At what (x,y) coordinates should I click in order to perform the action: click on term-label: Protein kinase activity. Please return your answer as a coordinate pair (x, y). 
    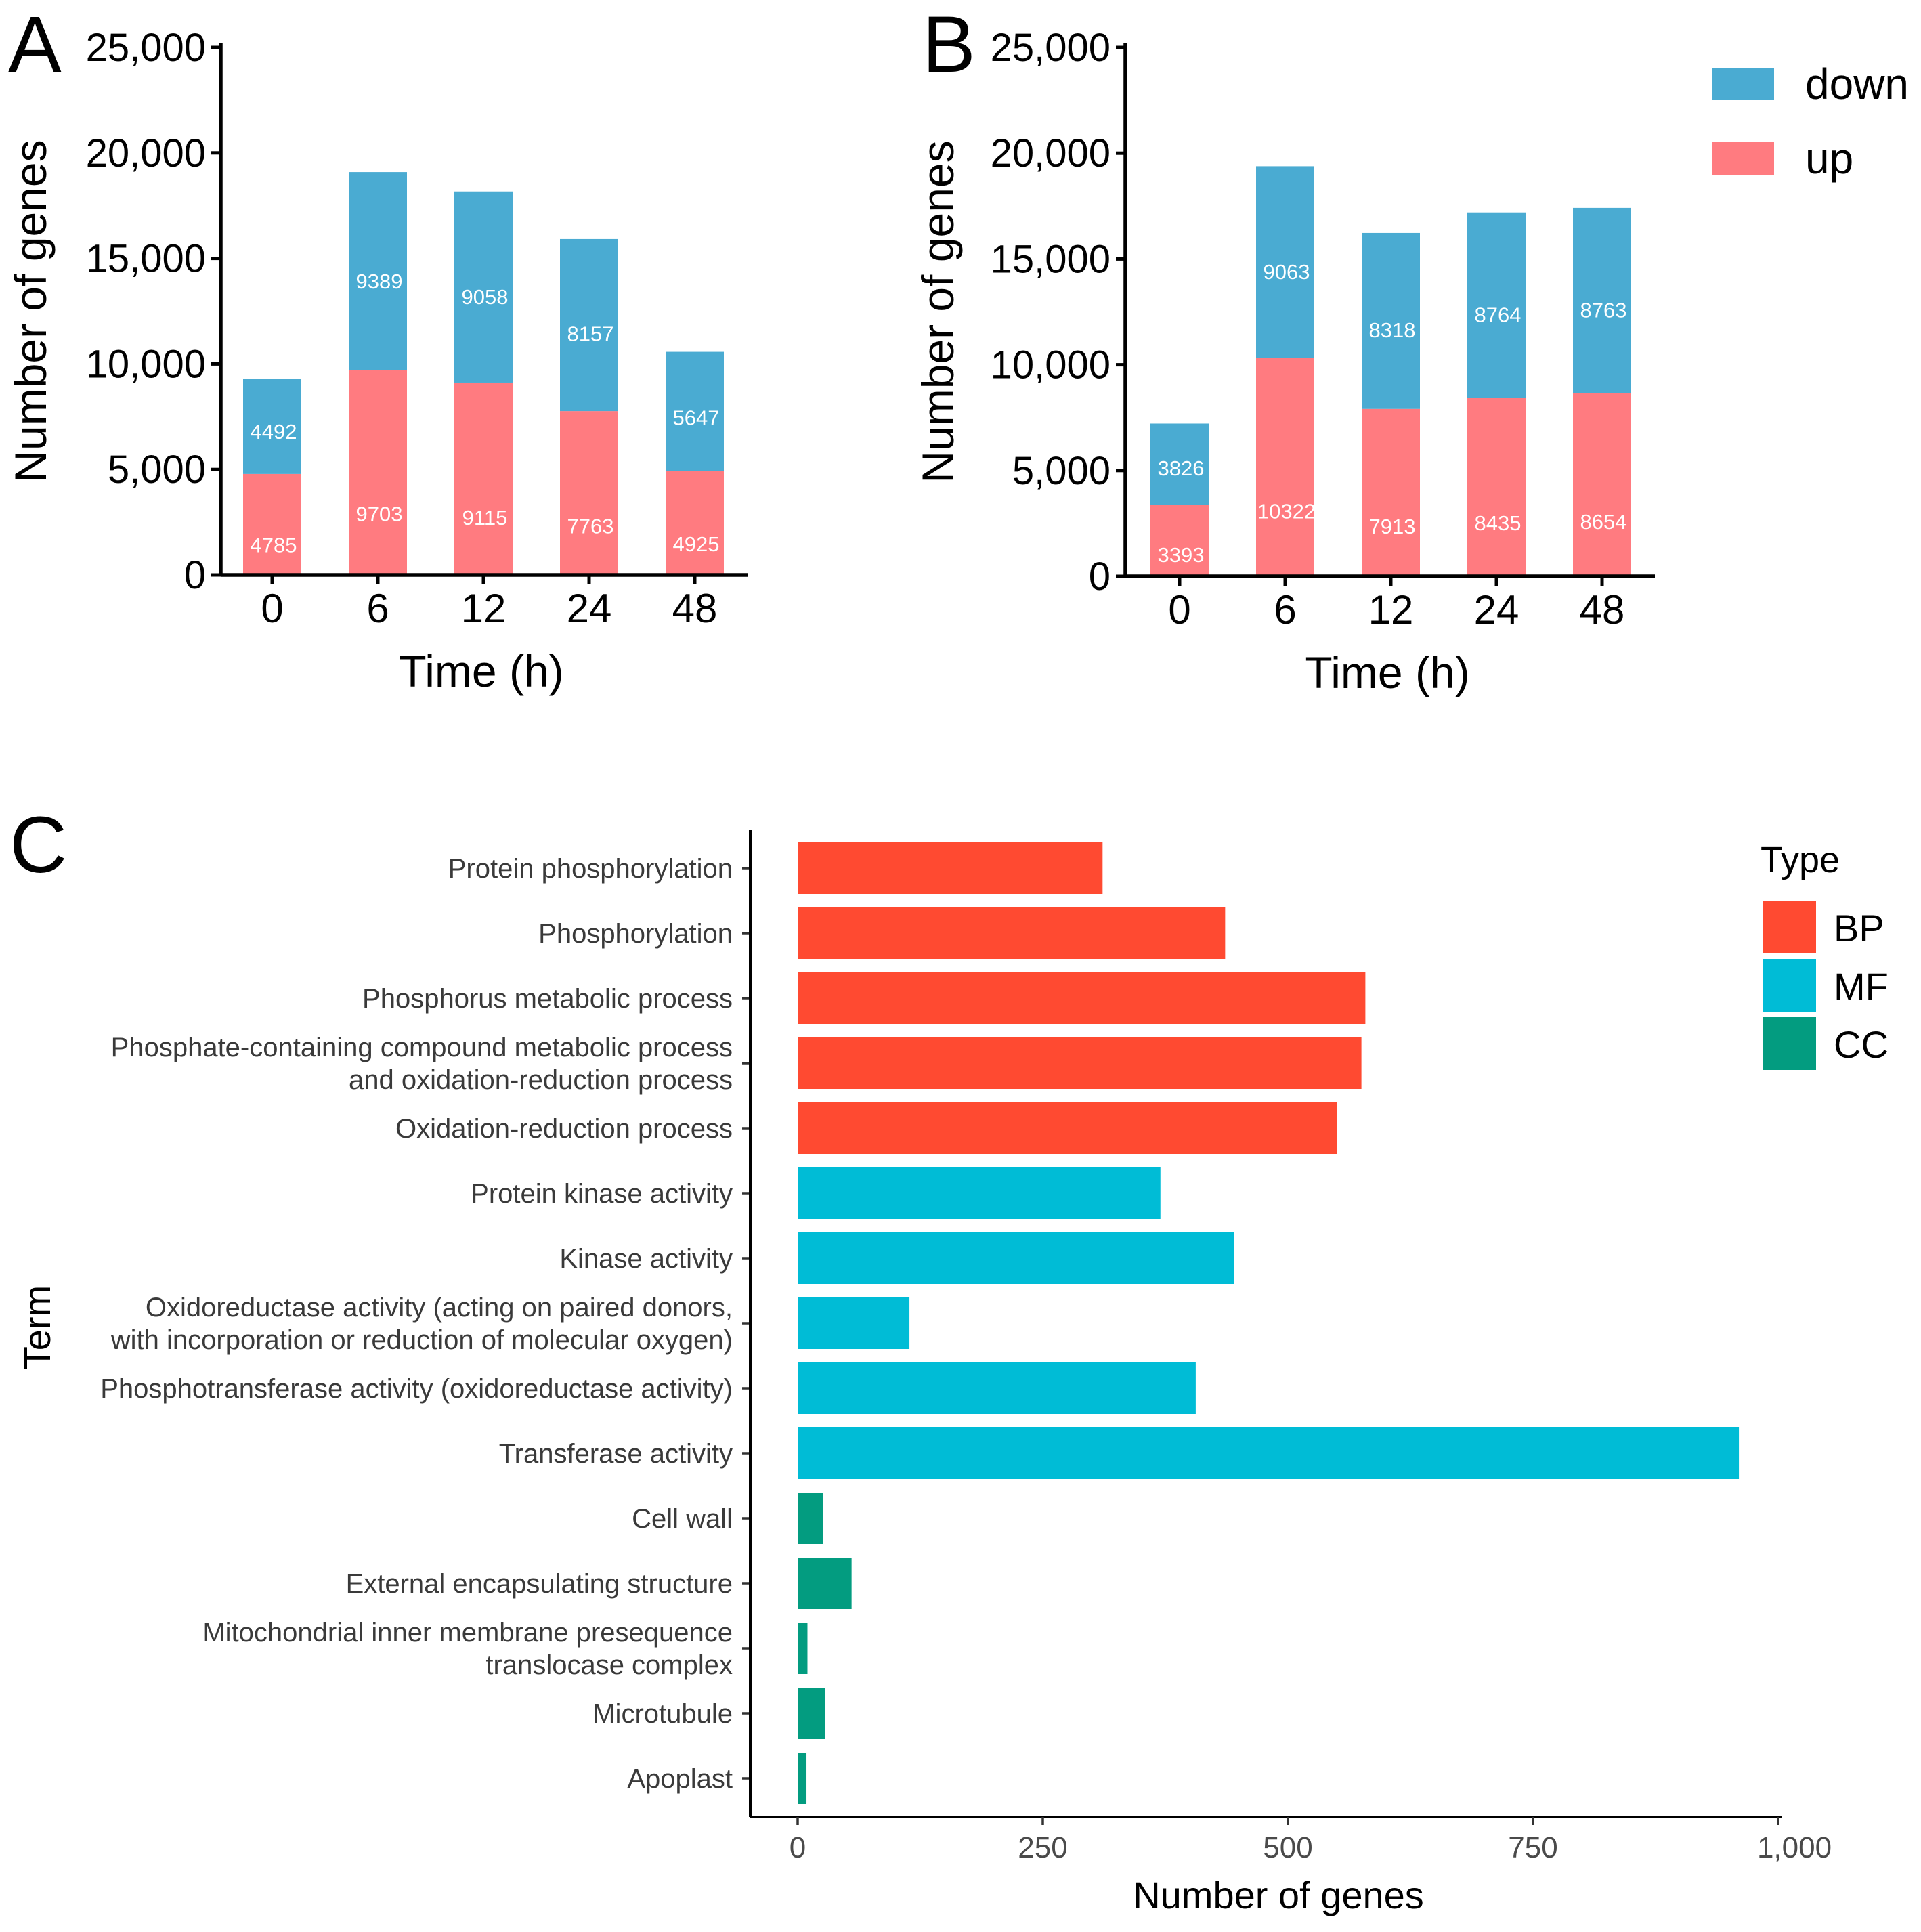
    Looking at the image, I should click on (602, 1194).